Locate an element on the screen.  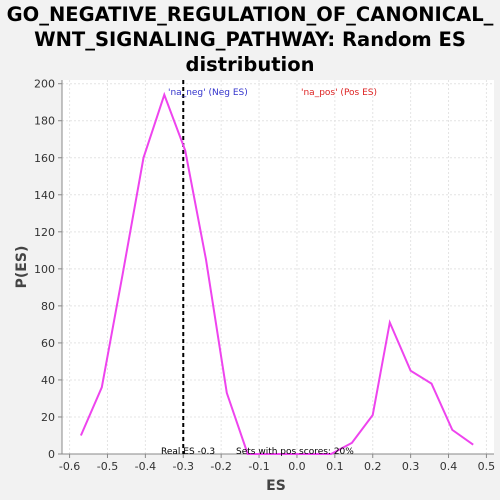
x-tick-label: 0.4 is located at coordinates (449, 466).